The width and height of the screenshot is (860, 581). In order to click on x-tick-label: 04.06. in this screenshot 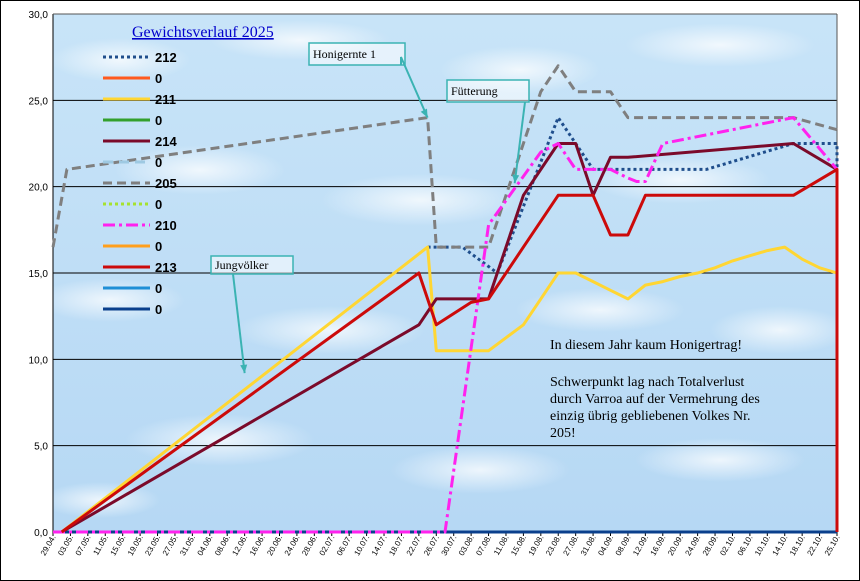, I will do `click(205, 546)`.